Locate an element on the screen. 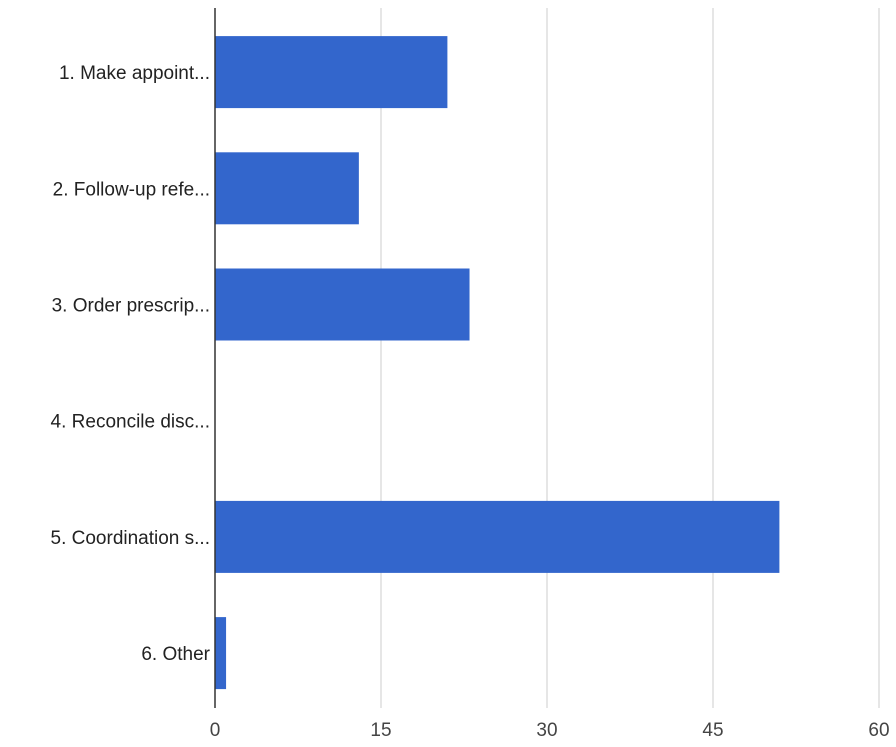 This screenshot has height=747, width=896. x-tick-label: 60 is located at coordinates (878, 730).